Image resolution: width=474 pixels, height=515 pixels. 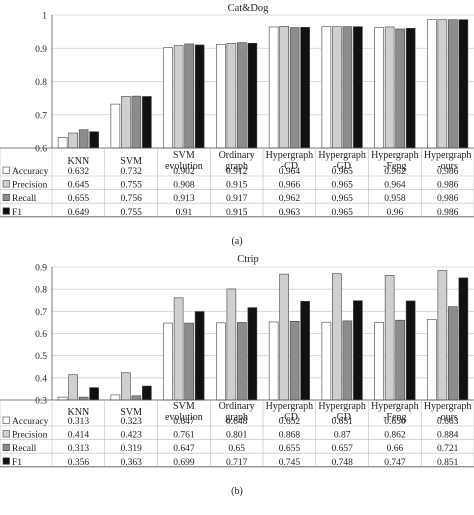 I want to click on data-value-label: 0.717, so click(x=237, y=463).